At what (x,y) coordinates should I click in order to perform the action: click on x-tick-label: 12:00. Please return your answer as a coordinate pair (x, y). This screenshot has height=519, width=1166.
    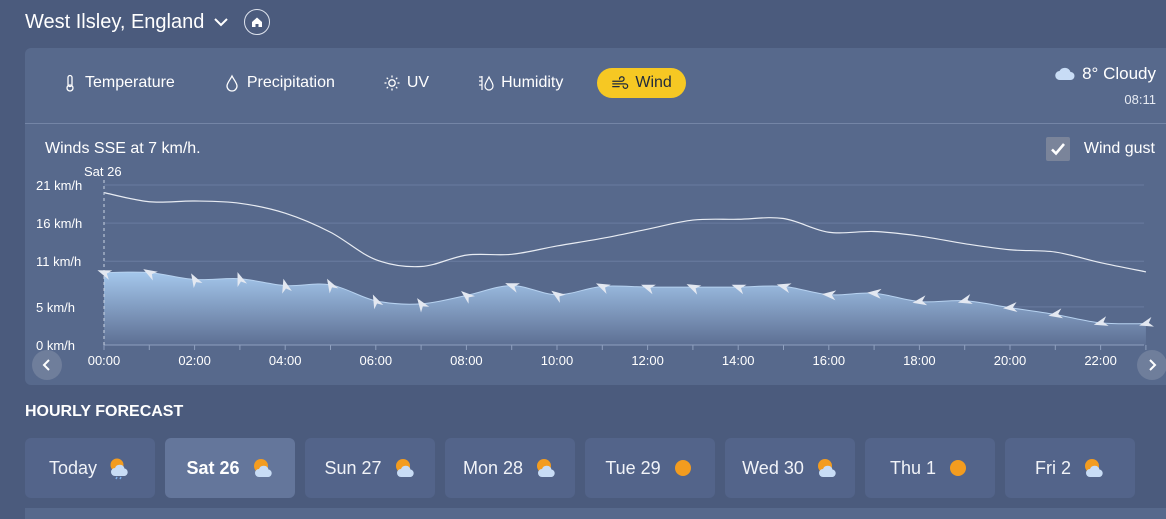
    Looking at the image, I should click on (647, 360).